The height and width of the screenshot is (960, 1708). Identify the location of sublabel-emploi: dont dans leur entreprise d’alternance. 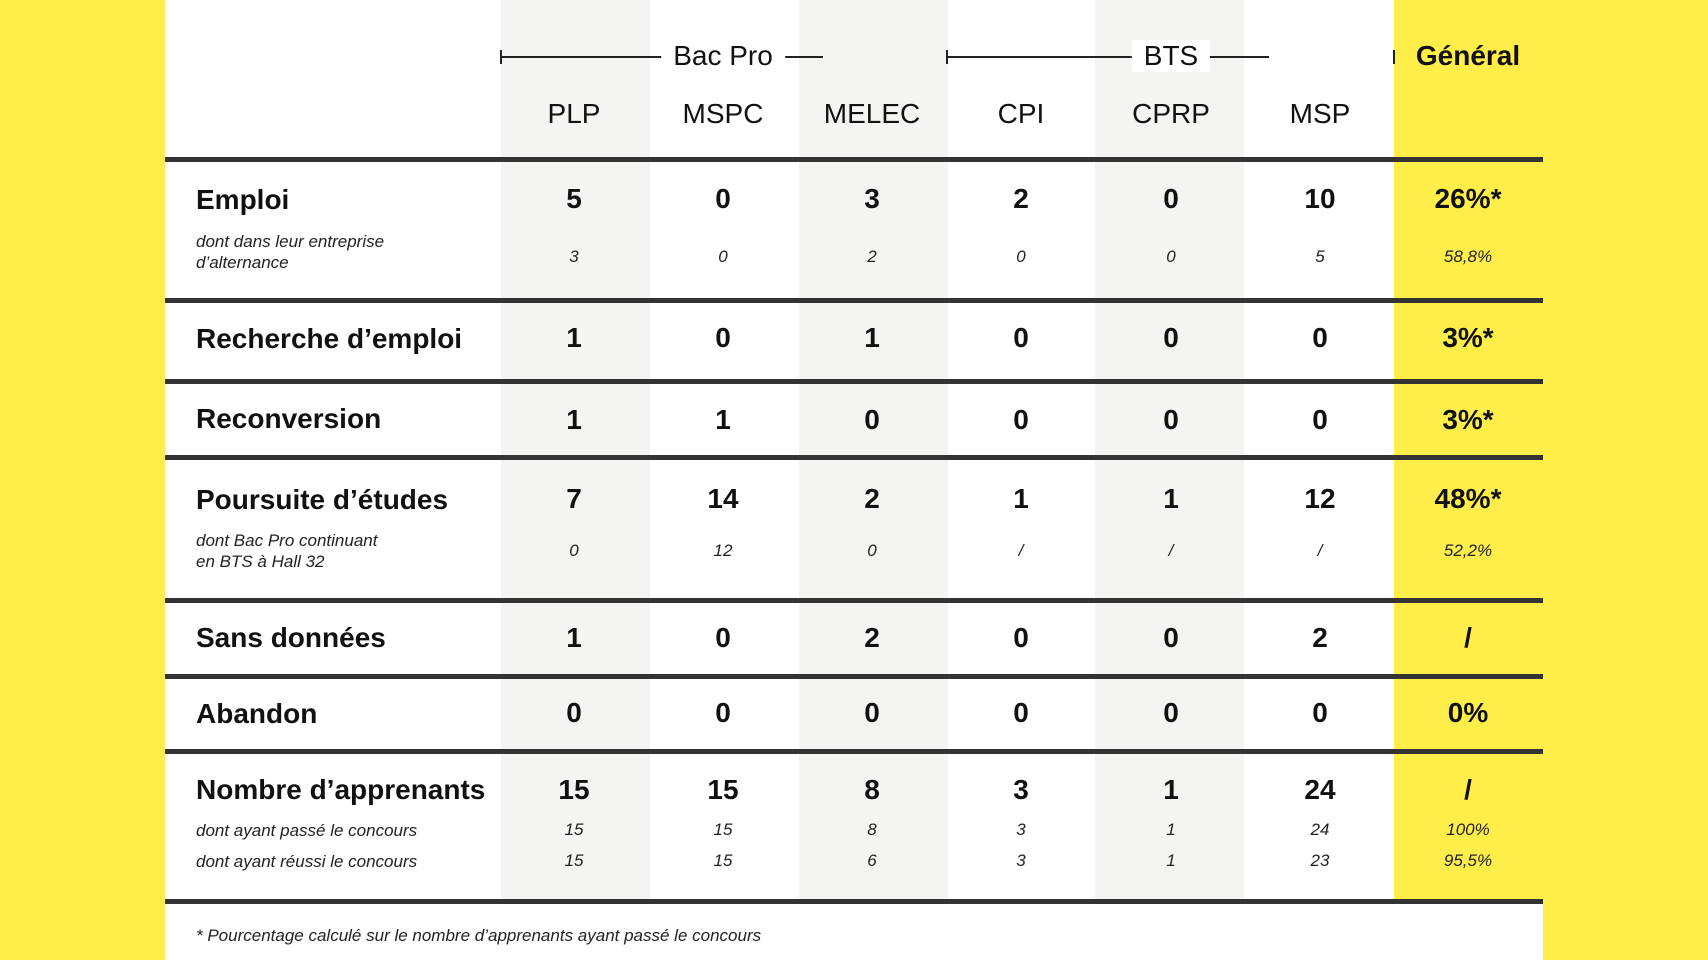
(290, 252).